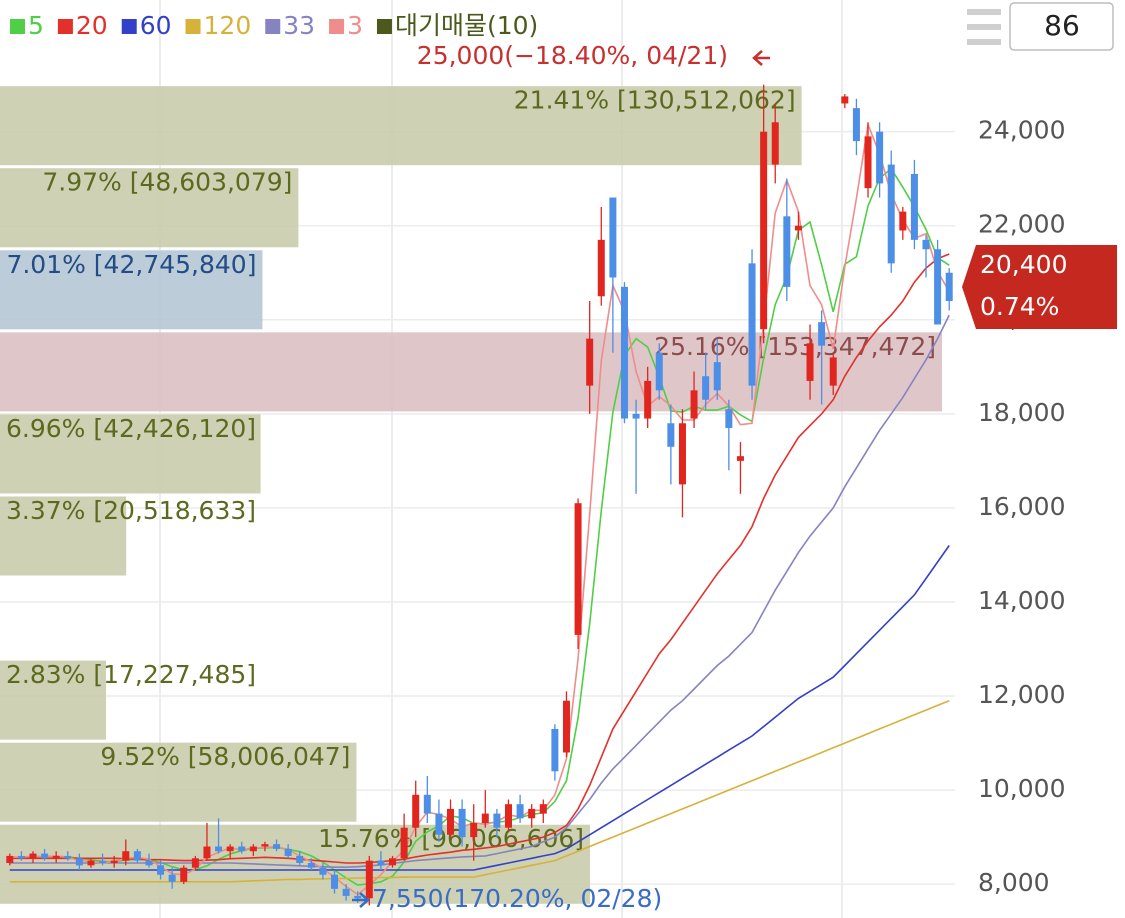 This screenshot has height=918, width=1125. What do you see at coordinates (131, 674) in the screenshot?
I see `volume-band-label: 2.83% [17,227,485]` at bounding box center [131, 674].